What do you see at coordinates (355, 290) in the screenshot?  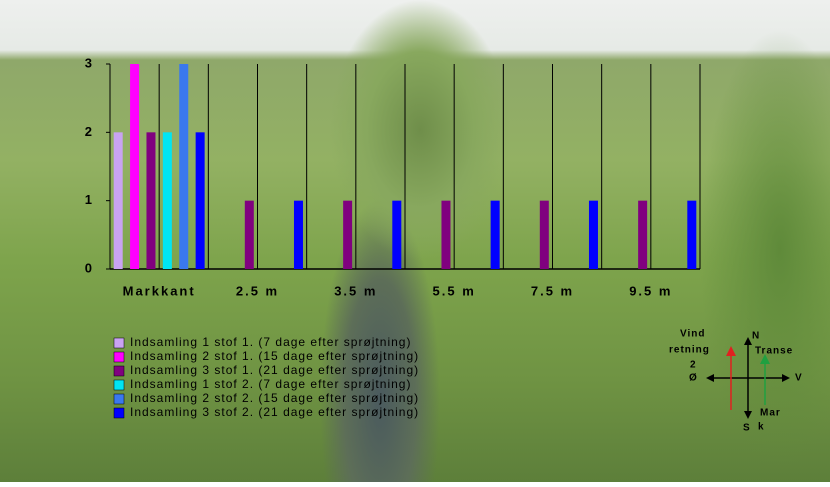 I see `x-tick-label: 3.5 m` at bounding box center [355, 290].